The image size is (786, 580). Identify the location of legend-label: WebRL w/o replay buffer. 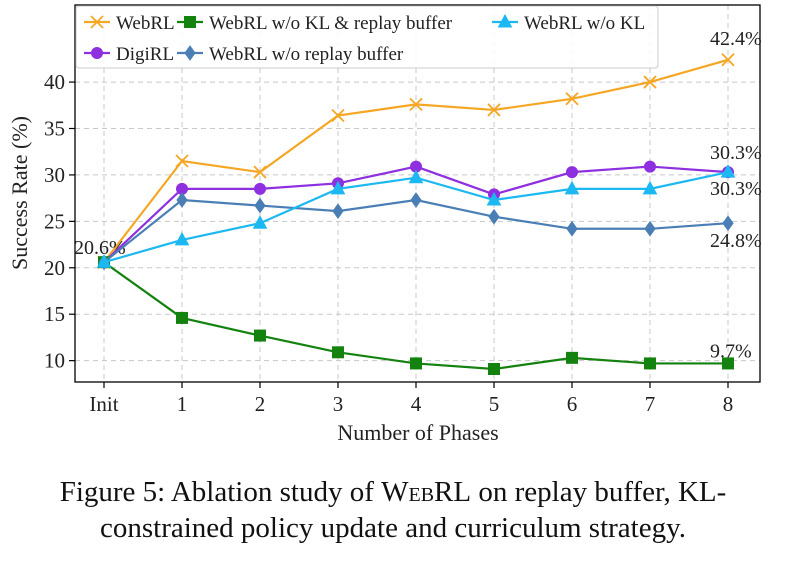
(306, 54).